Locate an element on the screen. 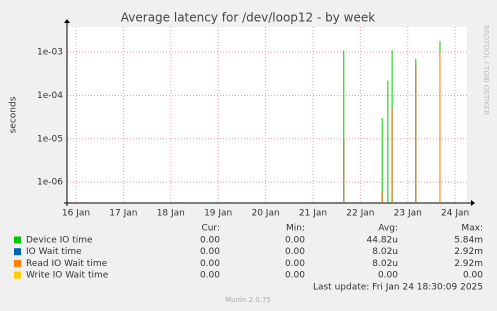  credit: Munin 2.0.75 is located at coordinates (248, 300).